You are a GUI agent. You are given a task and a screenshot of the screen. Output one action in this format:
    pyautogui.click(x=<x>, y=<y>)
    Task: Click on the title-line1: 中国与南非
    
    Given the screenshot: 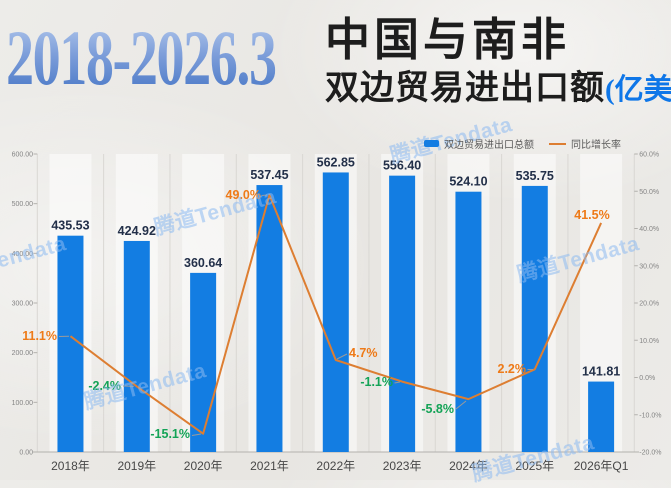 What is the action you would take?
    pyautogui.click(x=498, y=40)
    